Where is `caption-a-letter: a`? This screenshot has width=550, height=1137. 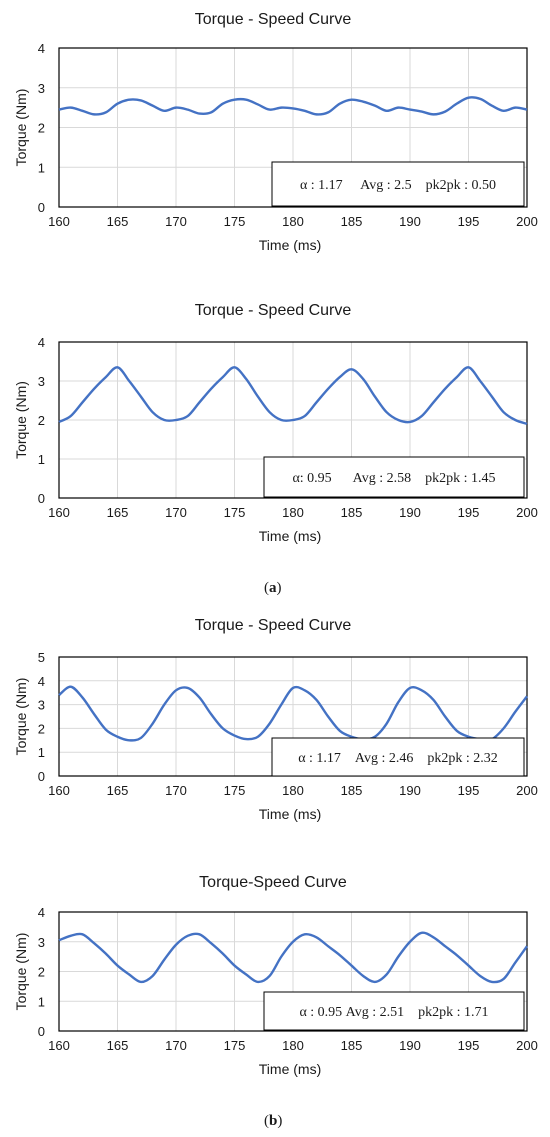
caption-a-letter: a is located at coordinates (273, 588).